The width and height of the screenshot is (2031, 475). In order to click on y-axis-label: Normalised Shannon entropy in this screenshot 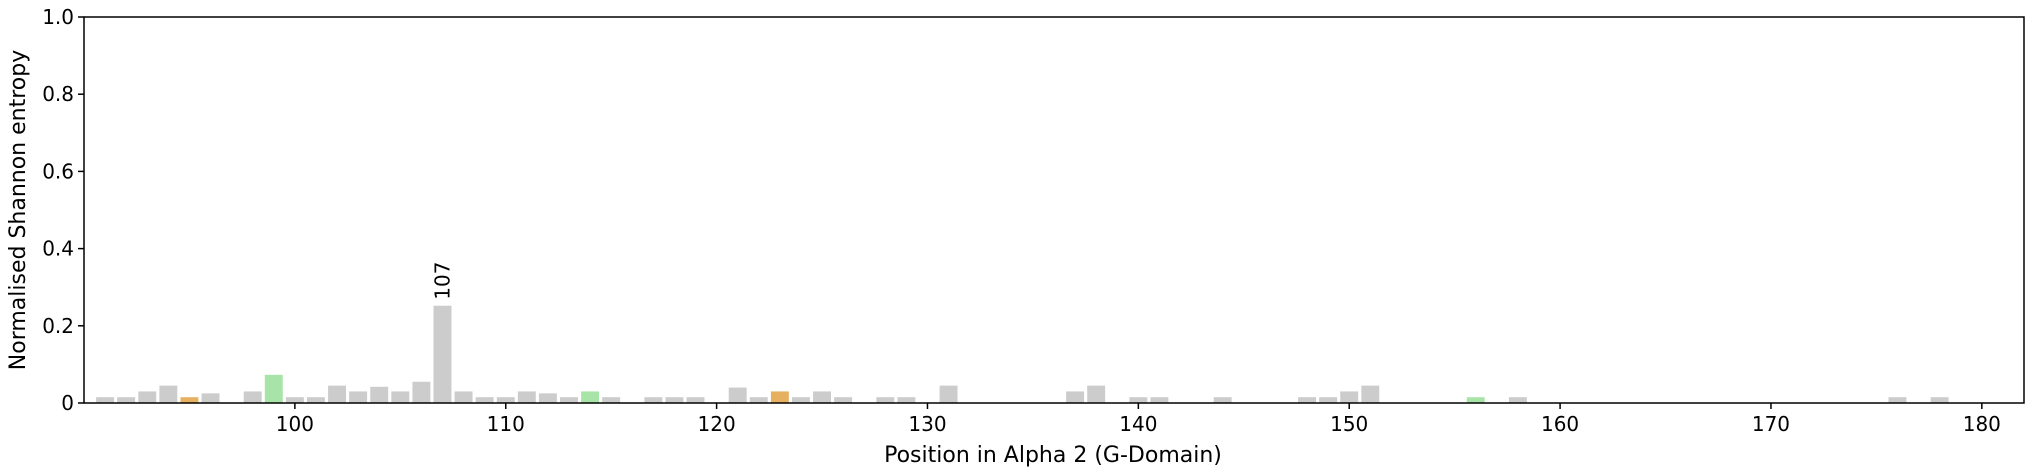, I will do `click(18, 210)`.